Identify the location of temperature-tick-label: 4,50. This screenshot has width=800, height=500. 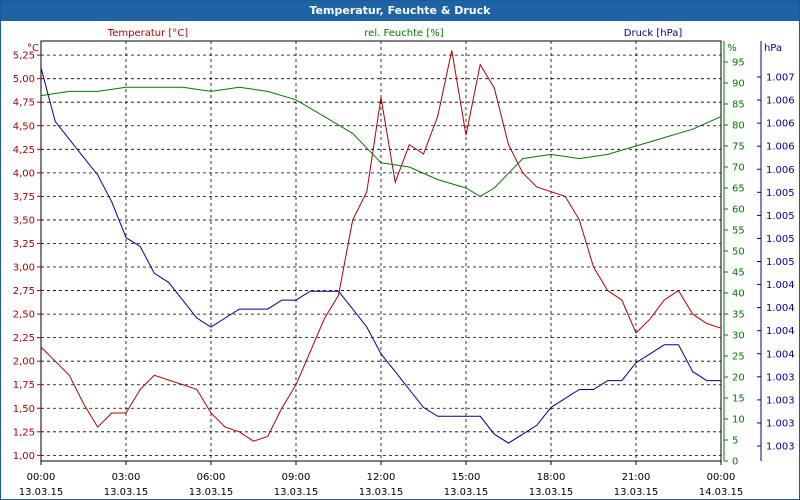
(24, 126).